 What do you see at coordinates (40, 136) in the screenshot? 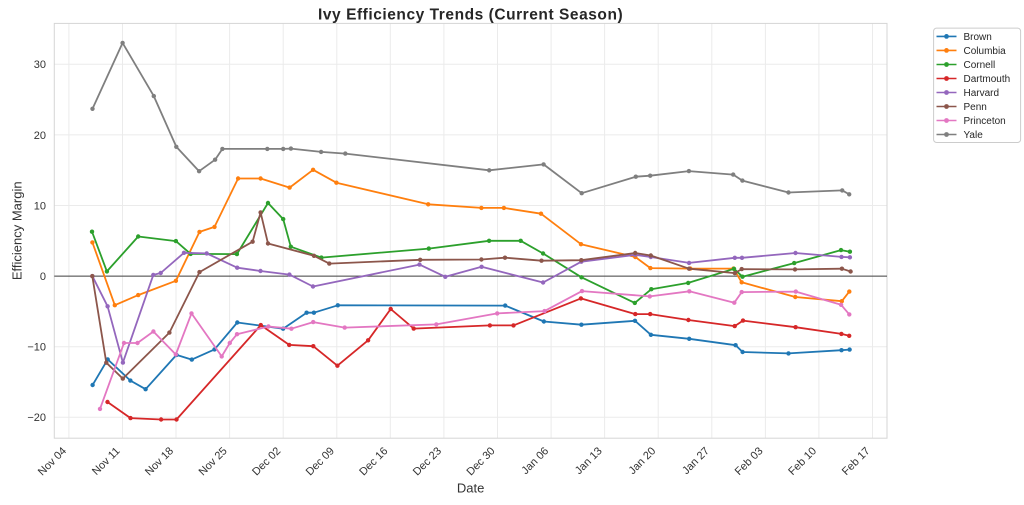
I see `svg-text: 20` at bounding box center [40, 136].